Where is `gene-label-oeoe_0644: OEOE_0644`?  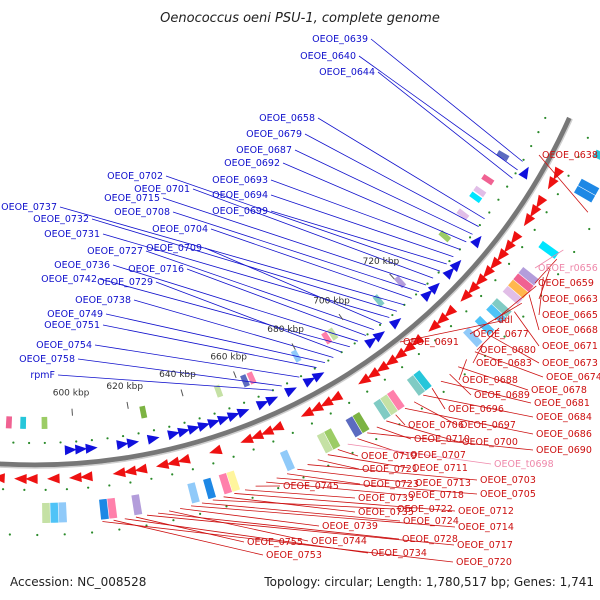 gene-label-oeoe_0644: OEOE_0644 is located at coordinates (347, 72).